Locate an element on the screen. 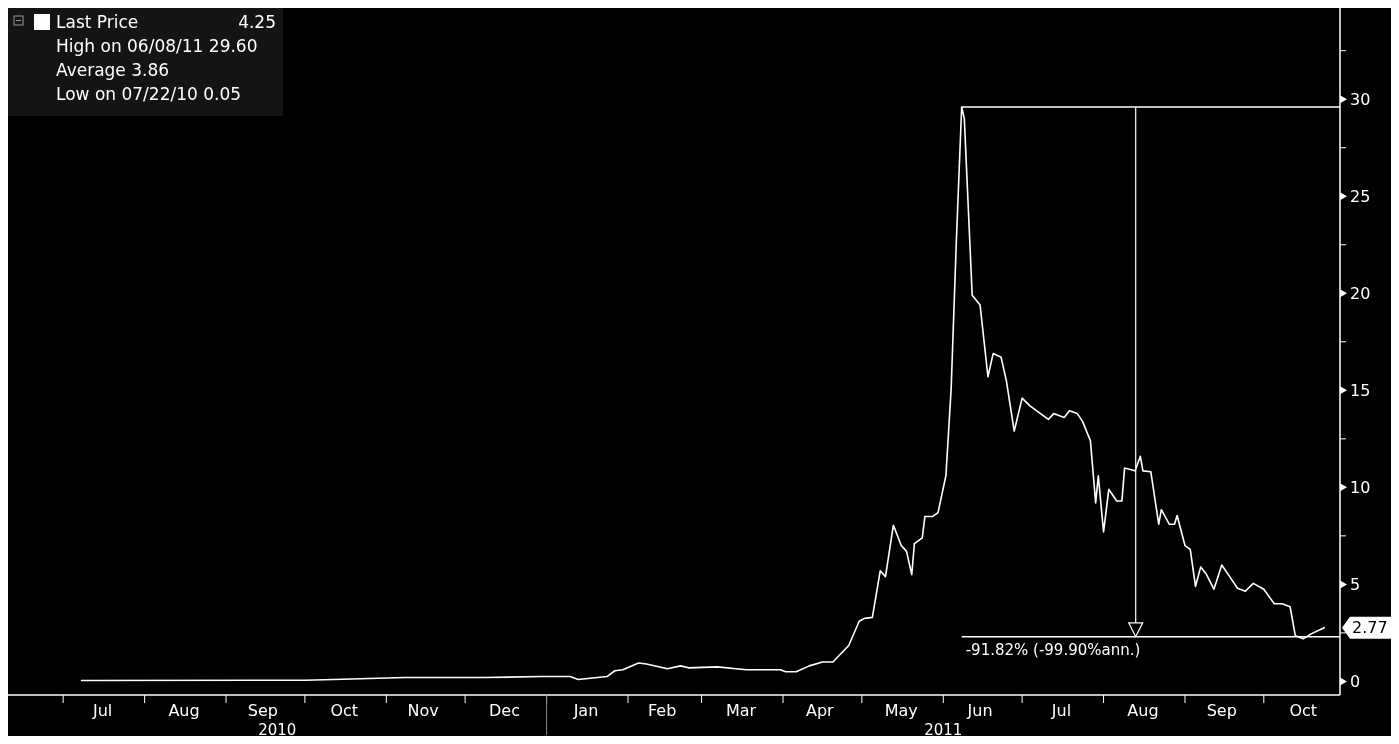 This screenshot has width=1399, height=744. x-tick-label: Apr is located at coordinates (820, 710).